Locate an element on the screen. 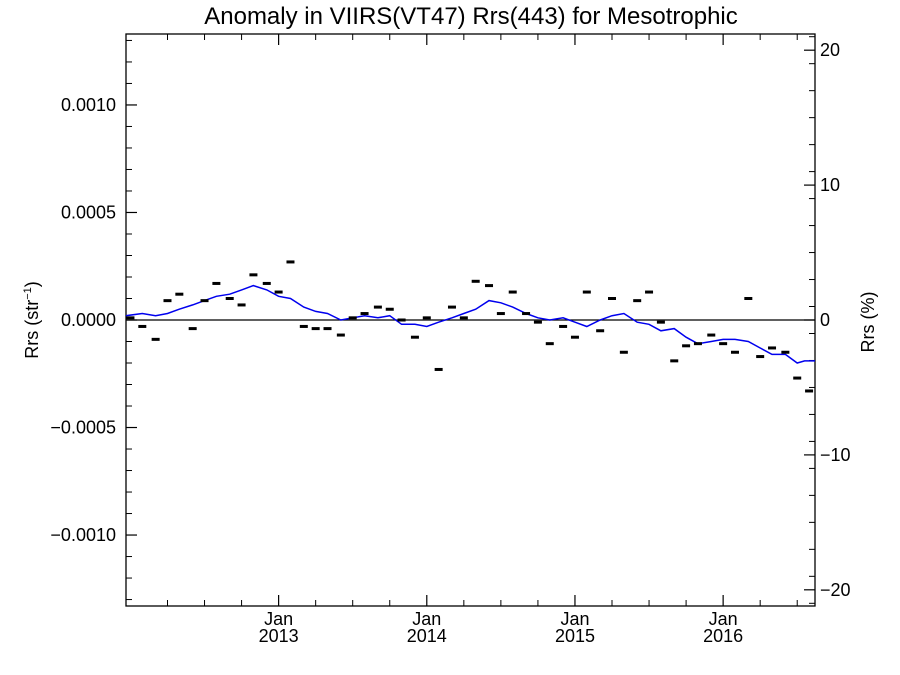 The height and width of the screenshot is (675, 900). x-tick-label-year: 2015 is located at coordinates (575, 636).